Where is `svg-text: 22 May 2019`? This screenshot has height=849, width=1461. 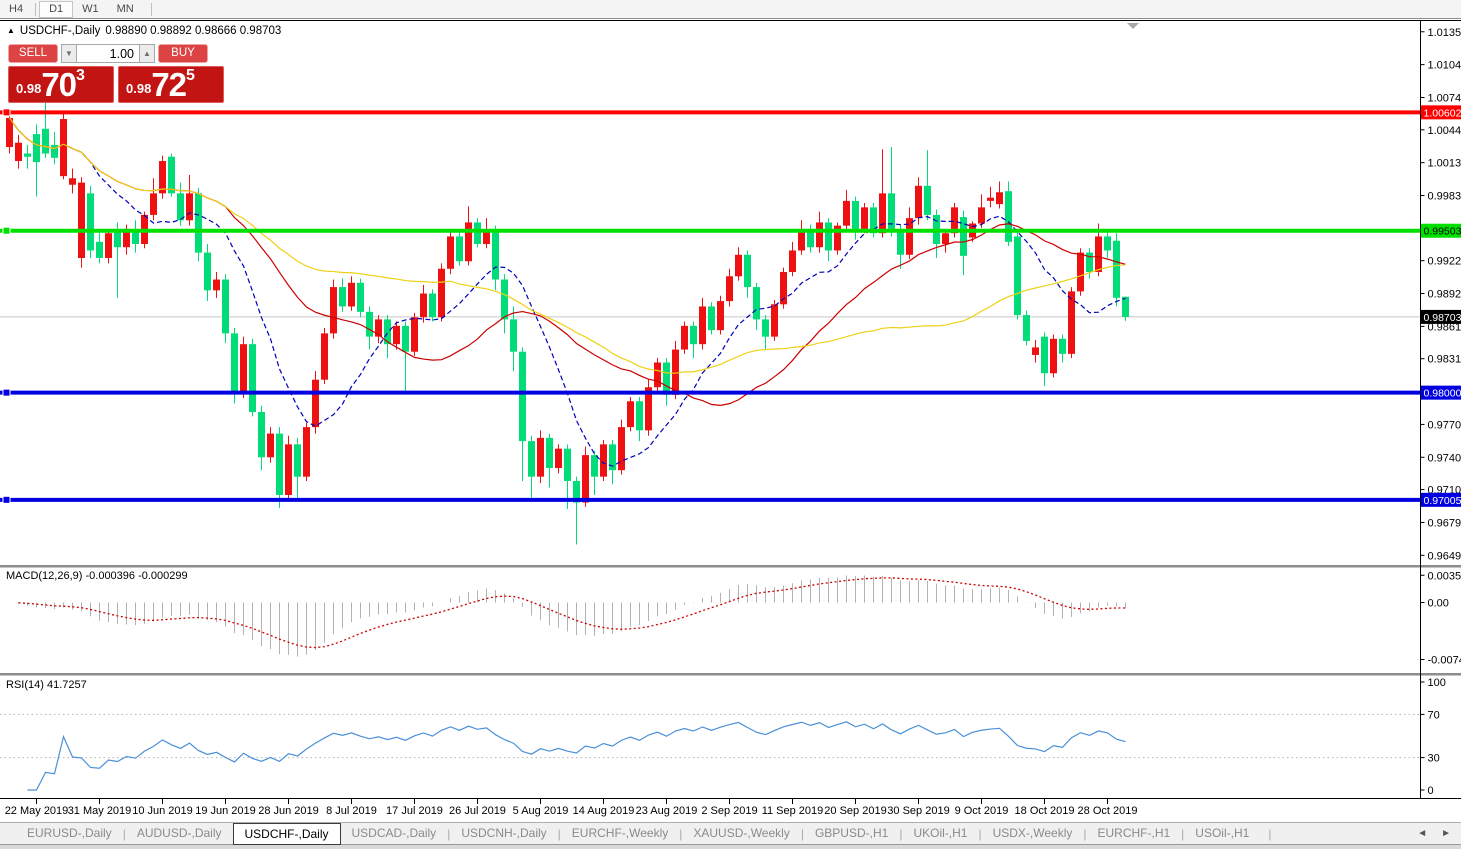
svg-text: 22 May 2019 is located at coordinates (37, 811).